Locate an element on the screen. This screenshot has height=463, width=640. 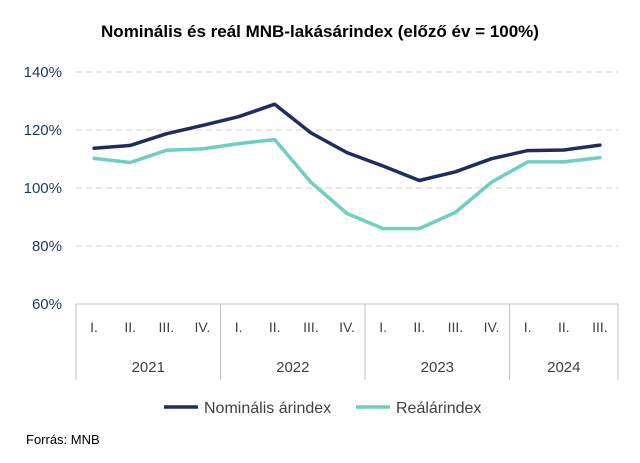
x-group-label: 2024 is located at coordinates (563, 367).